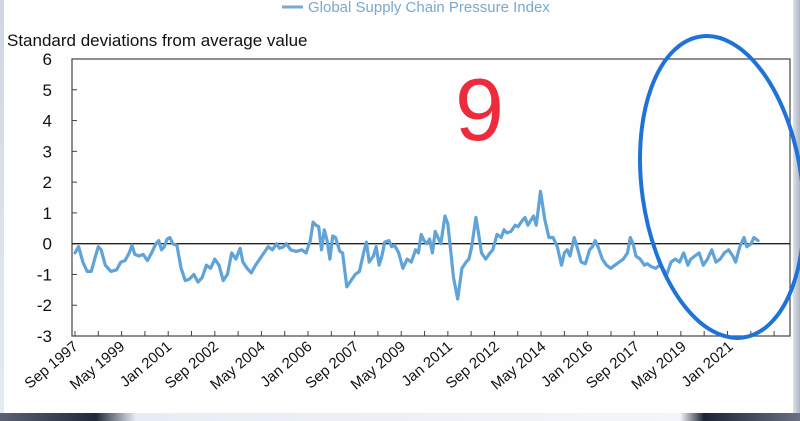 The image size is (800, 421). What do you see at coordinates (429, 8) in the screenshot?
I see `legend-label: Global Supply Chain Pressure Index` at bounding box center [429, 8].